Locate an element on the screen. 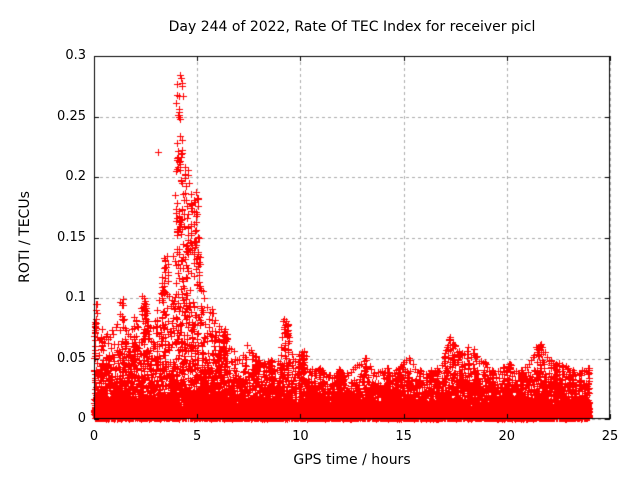 This screenshot has width=640, height=480. x-tick-label: 5 is located at coordinates (197, 436).